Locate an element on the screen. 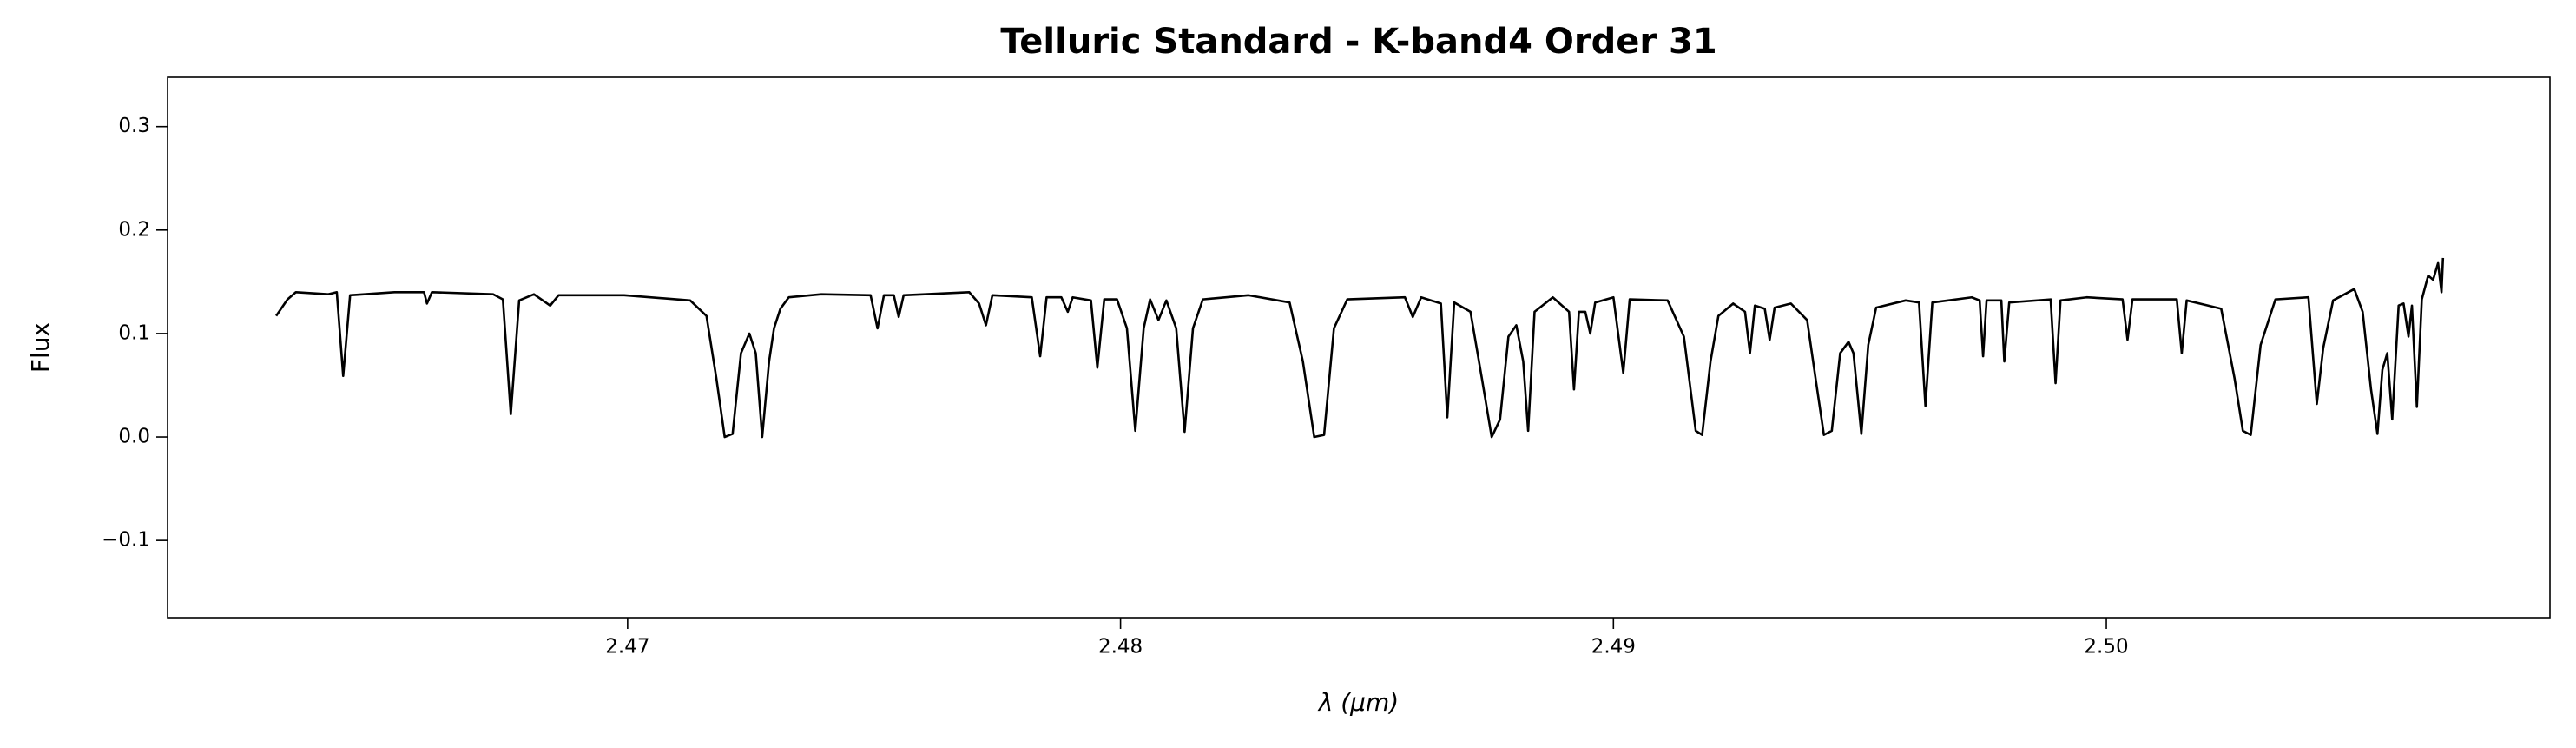 Image resolution: width=2576 pixels, height=748 pixels. y-tick-label: 0.3 is located at coordinates (134, 126).